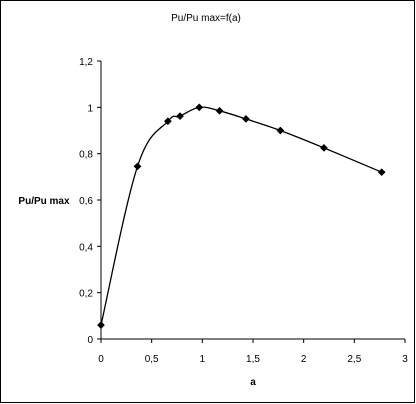 The width and height of the screenshot is (416, 404). Describe the element at coordinates (253, 359) in the screenshot. I see `x-tick-label: 1,5` at that location.